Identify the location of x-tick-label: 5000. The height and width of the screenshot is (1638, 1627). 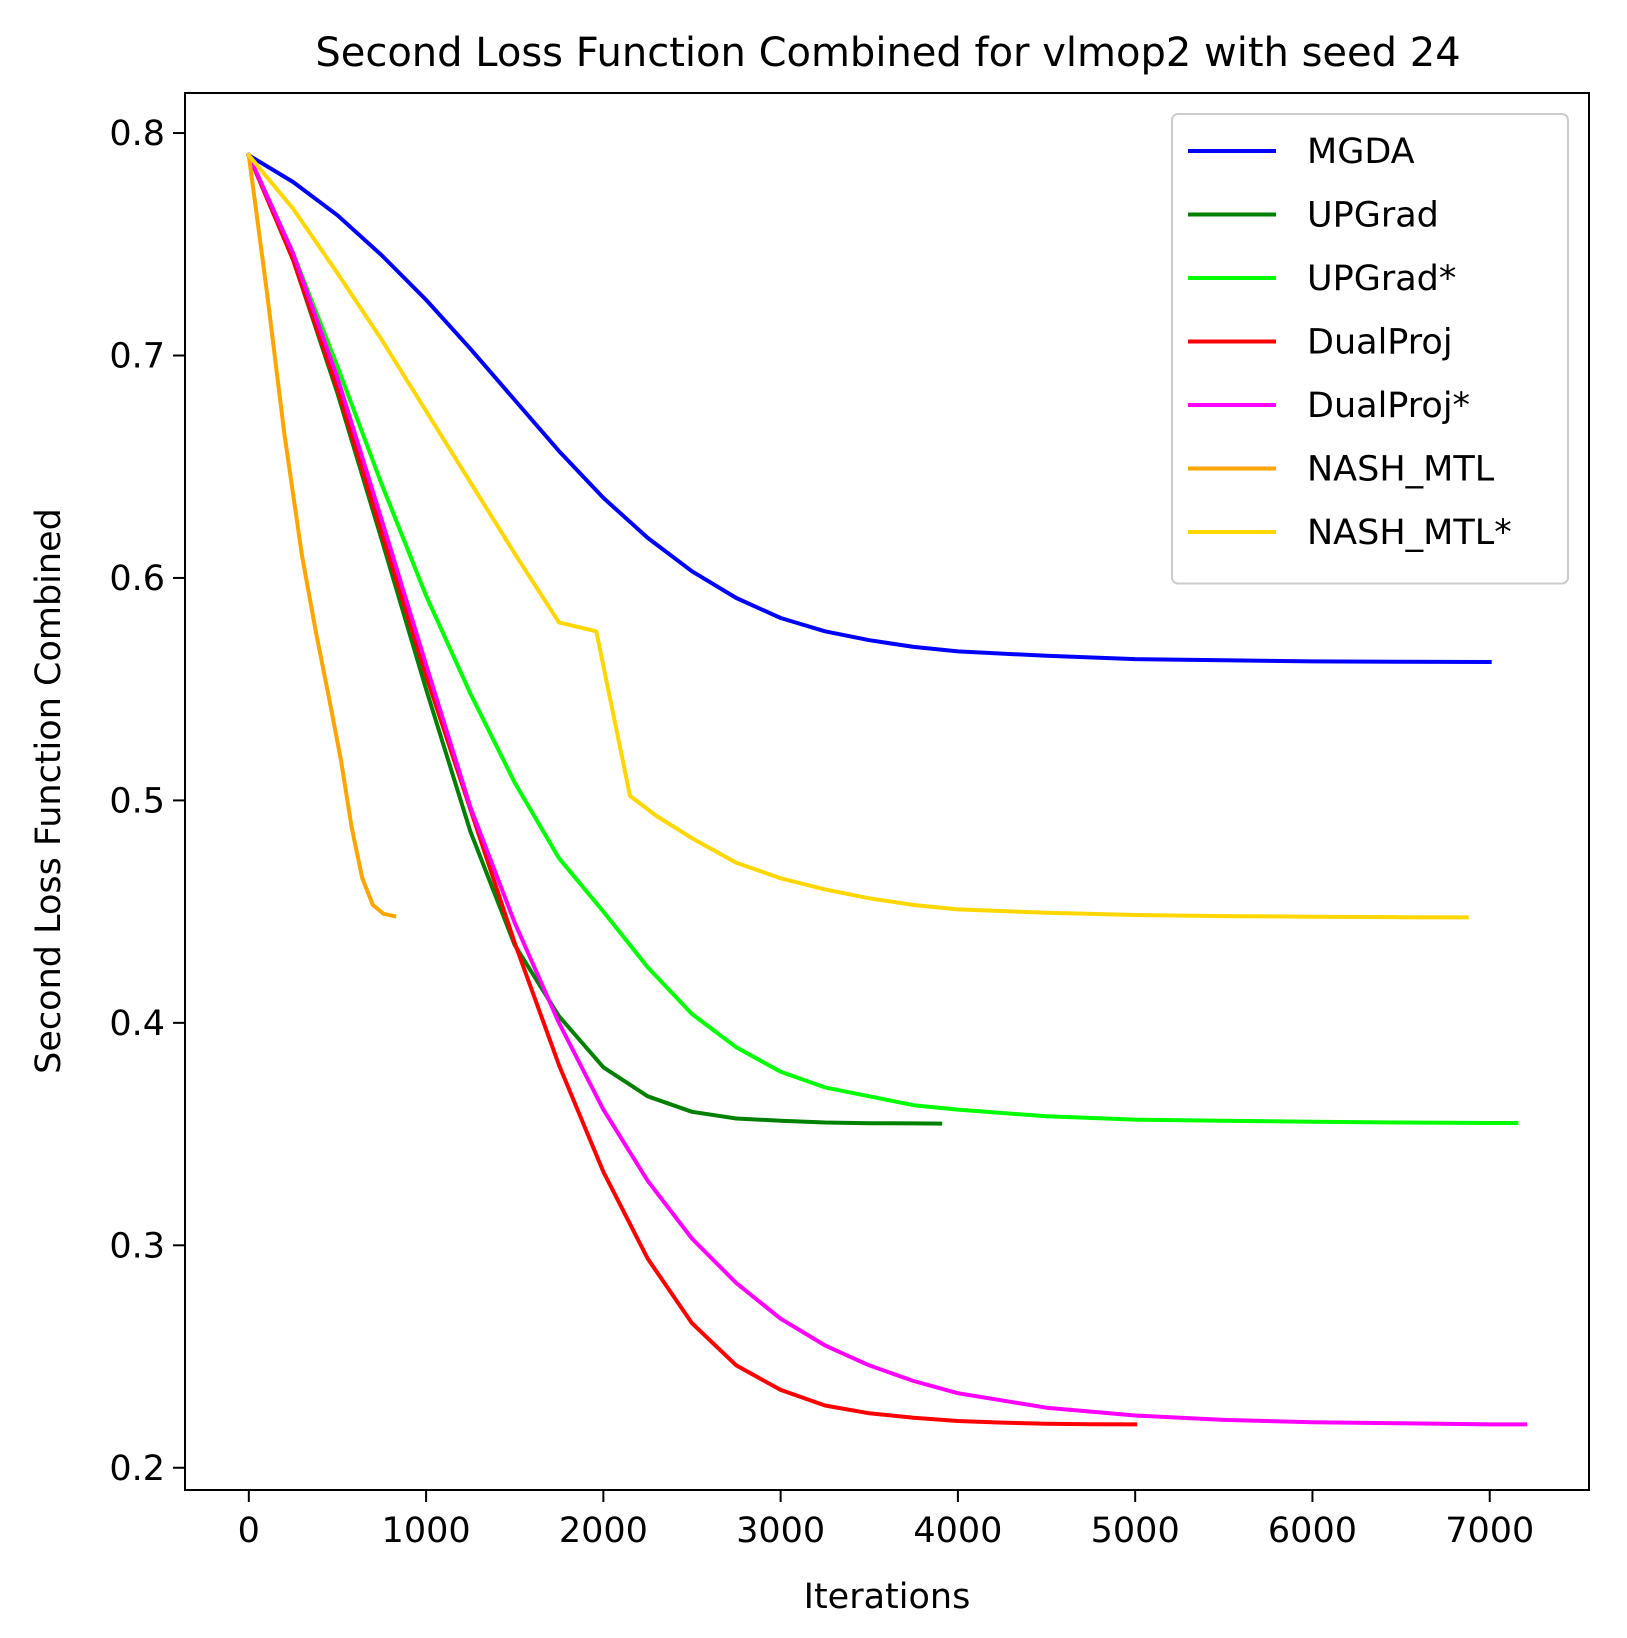
(1135, 1531).